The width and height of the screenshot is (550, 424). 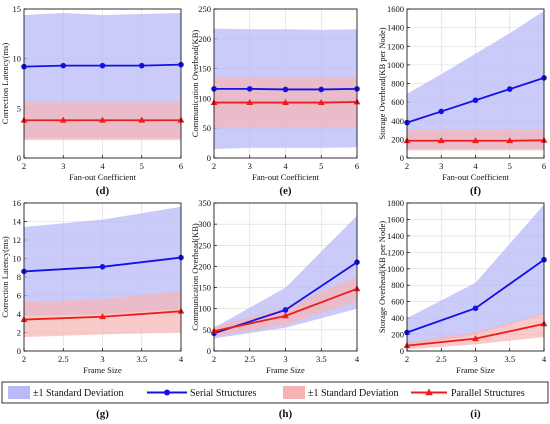 What do you see at coordinates (286, 414) in the screenshot?
I see `panel-label: (h)` at bounding box center [286, 414].